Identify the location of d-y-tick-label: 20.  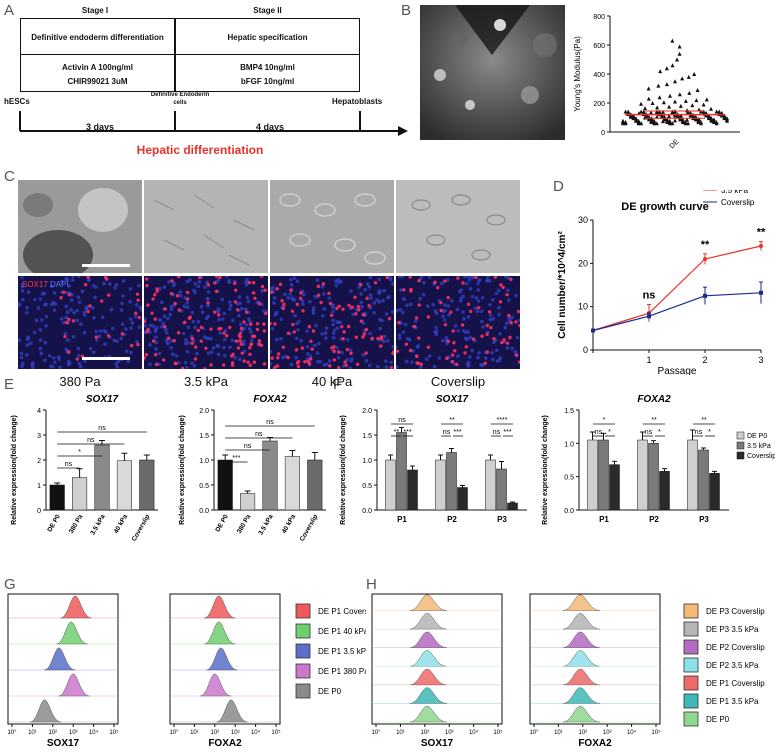
(583, 263).